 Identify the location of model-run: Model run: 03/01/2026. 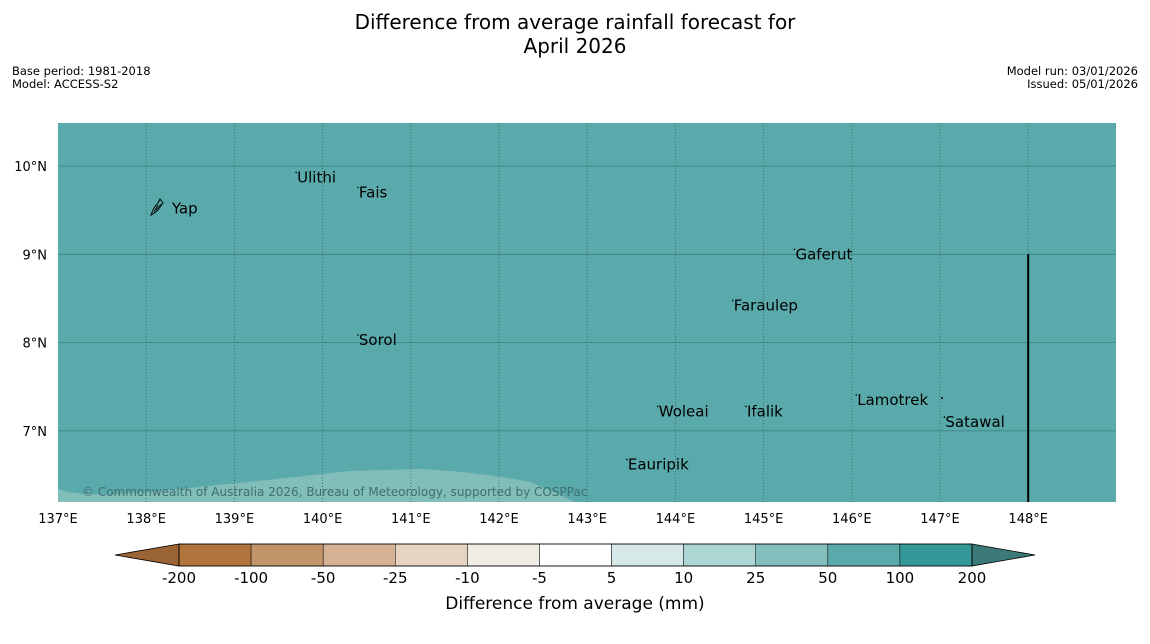
(1072, 71).